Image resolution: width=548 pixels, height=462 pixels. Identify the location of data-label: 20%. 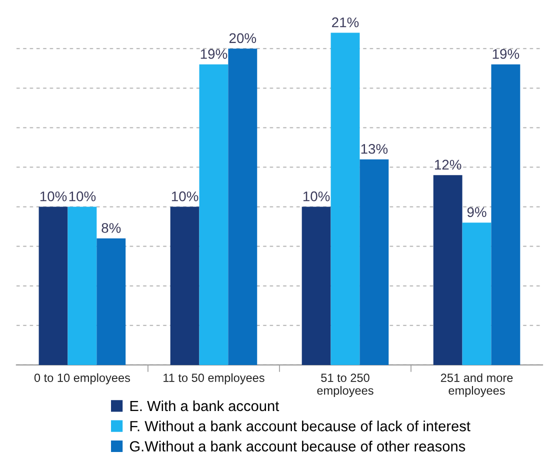
(242, 38).